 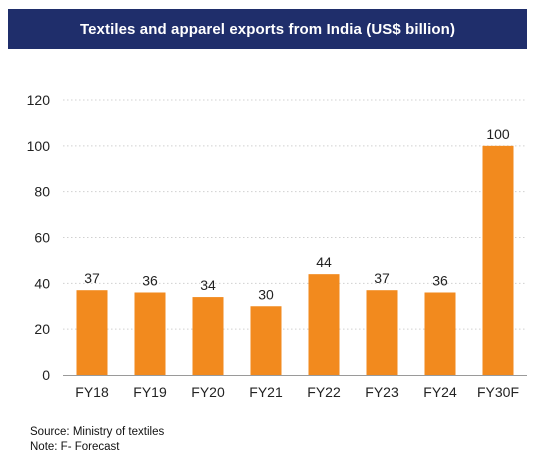 What do you see at coordinates (46, 375) in the screenshot?
I see `y-tick-label: 0` at bounding box center [46, 375].